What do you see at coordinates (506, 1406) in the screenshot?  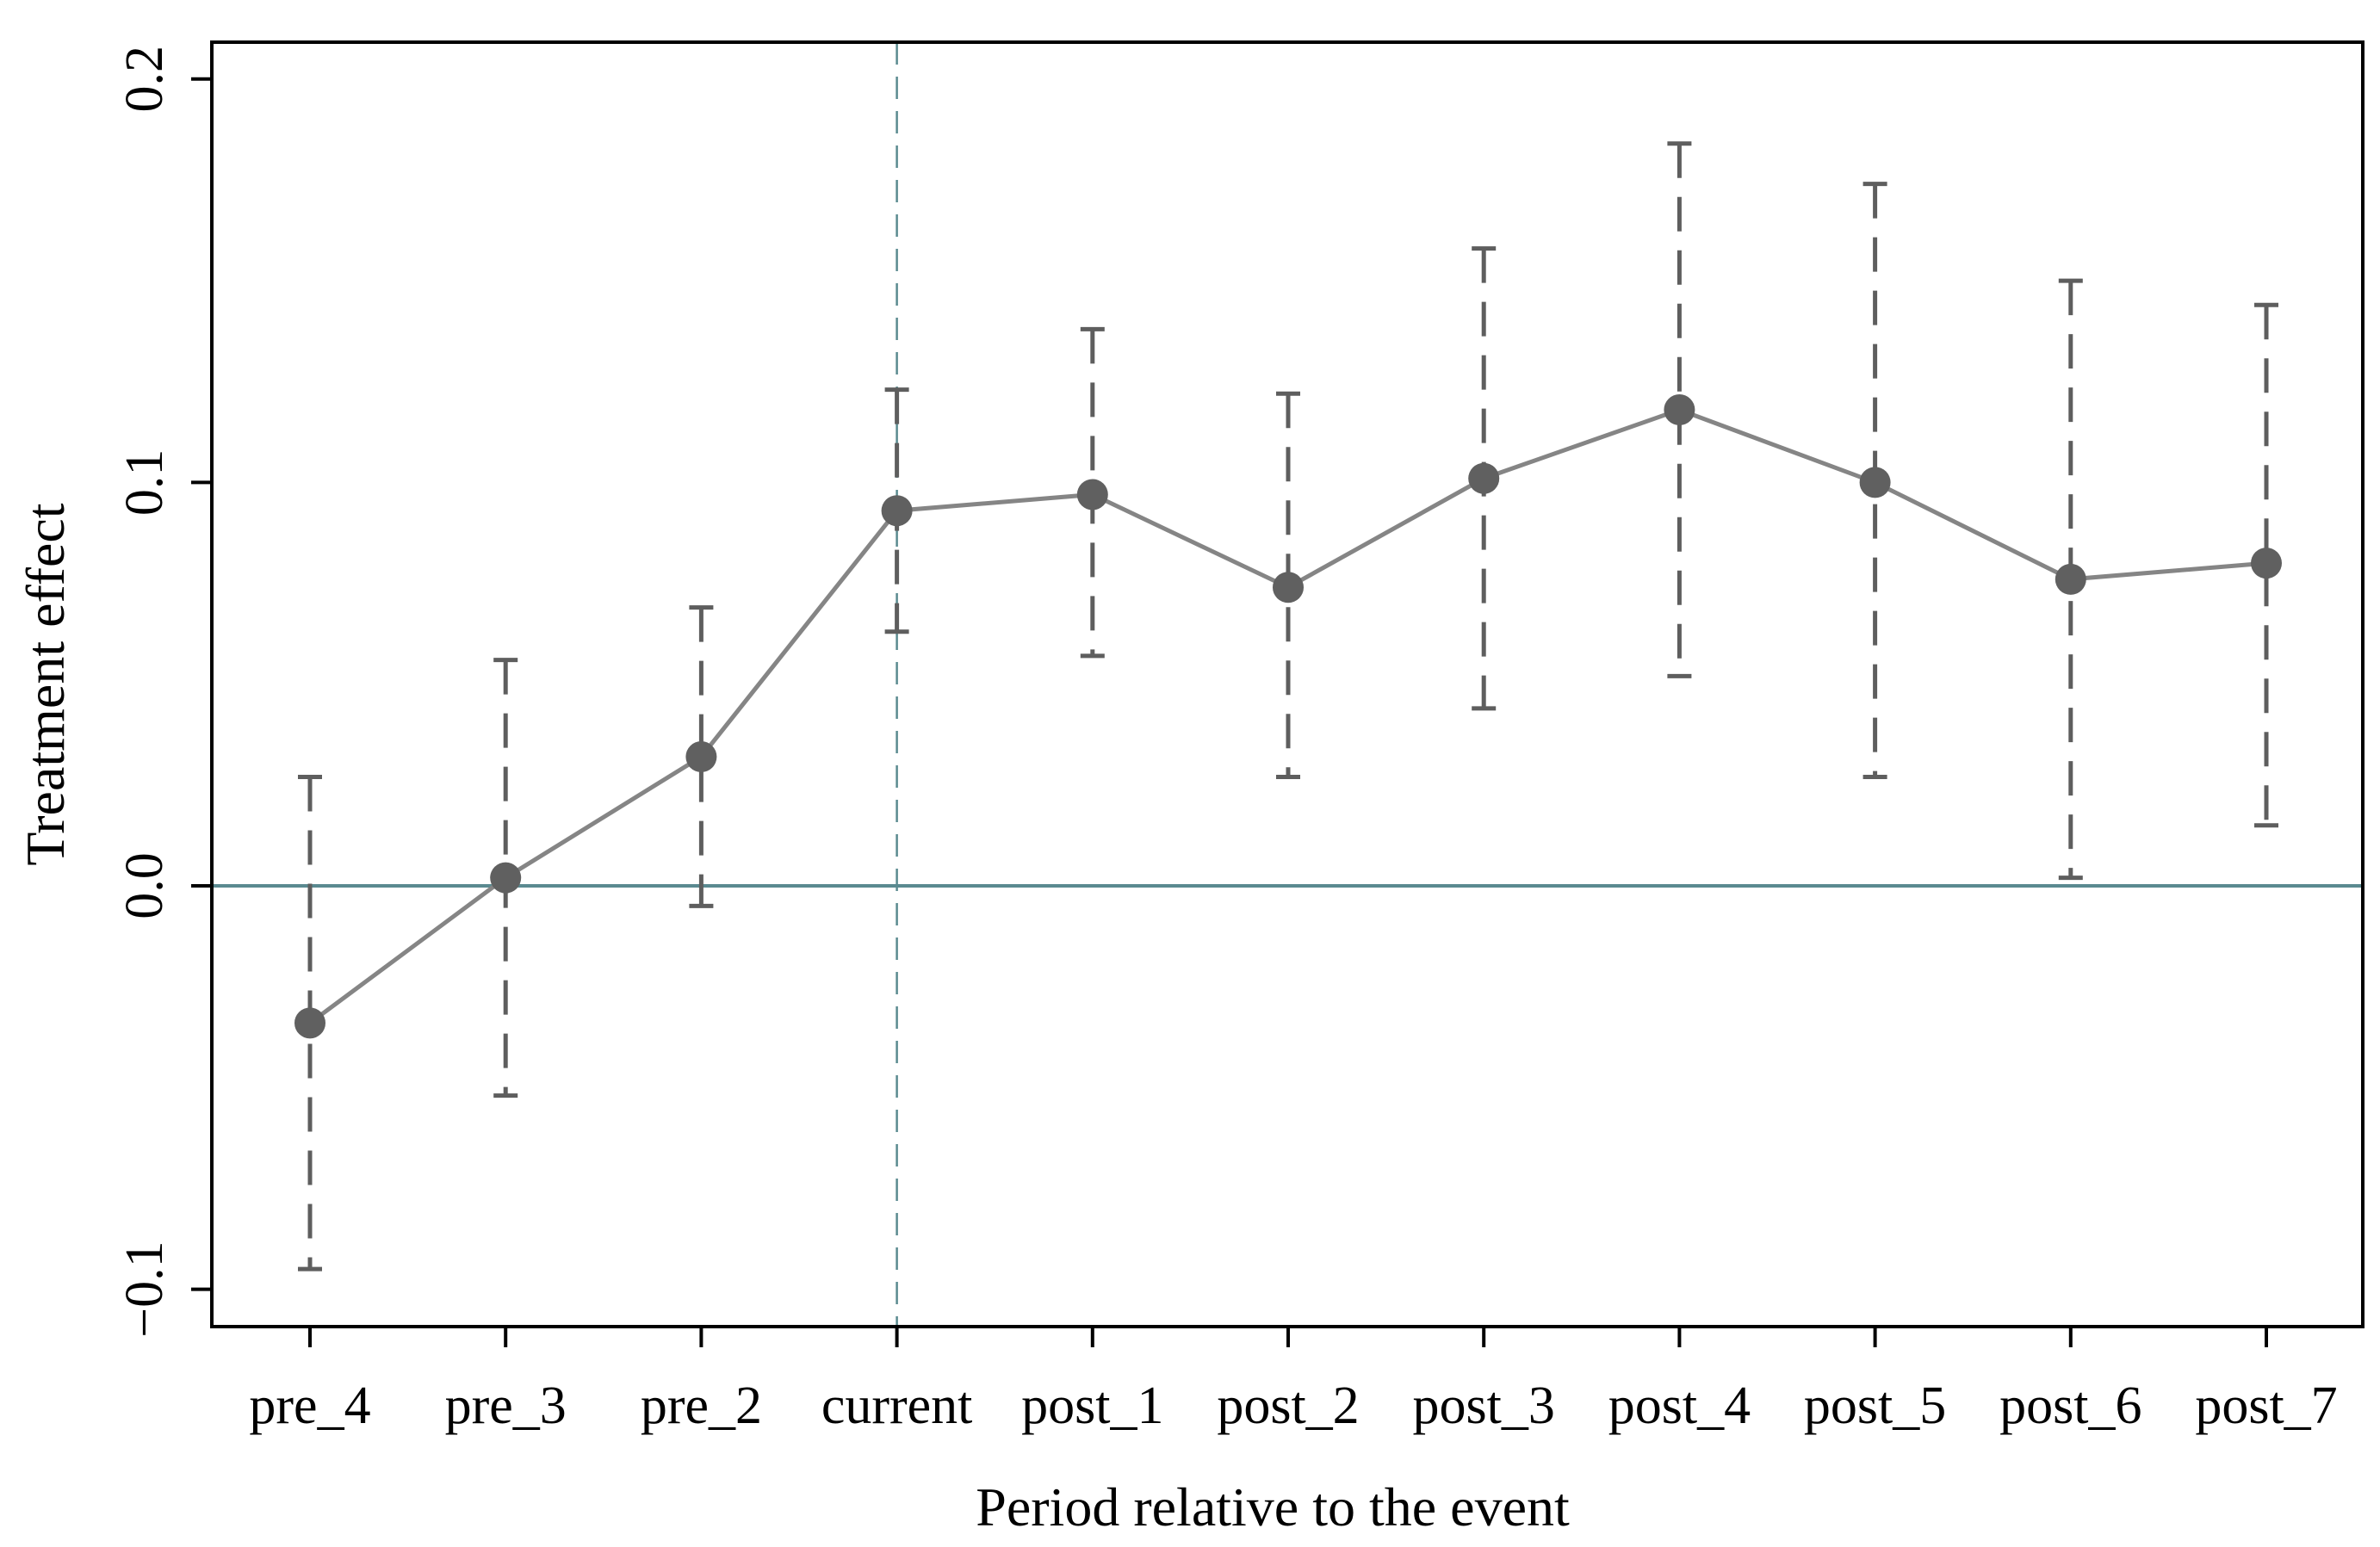 I see `x-tick-label: pre_3` at bounding box center [506, 1406].